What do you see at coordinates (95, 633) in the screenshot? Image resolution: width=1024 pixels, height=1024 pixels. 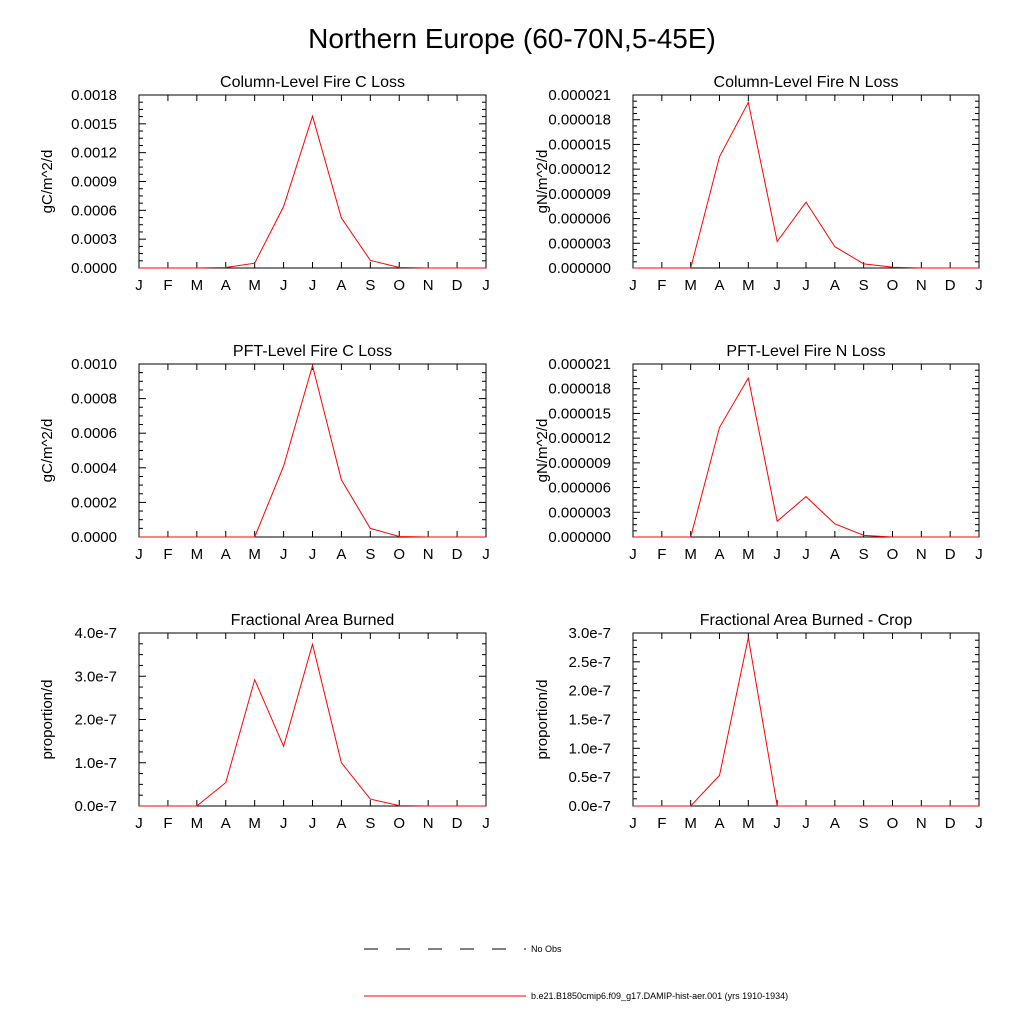 I see `y-tick-label: 4.0e-7` at bounding box center [95, 633].